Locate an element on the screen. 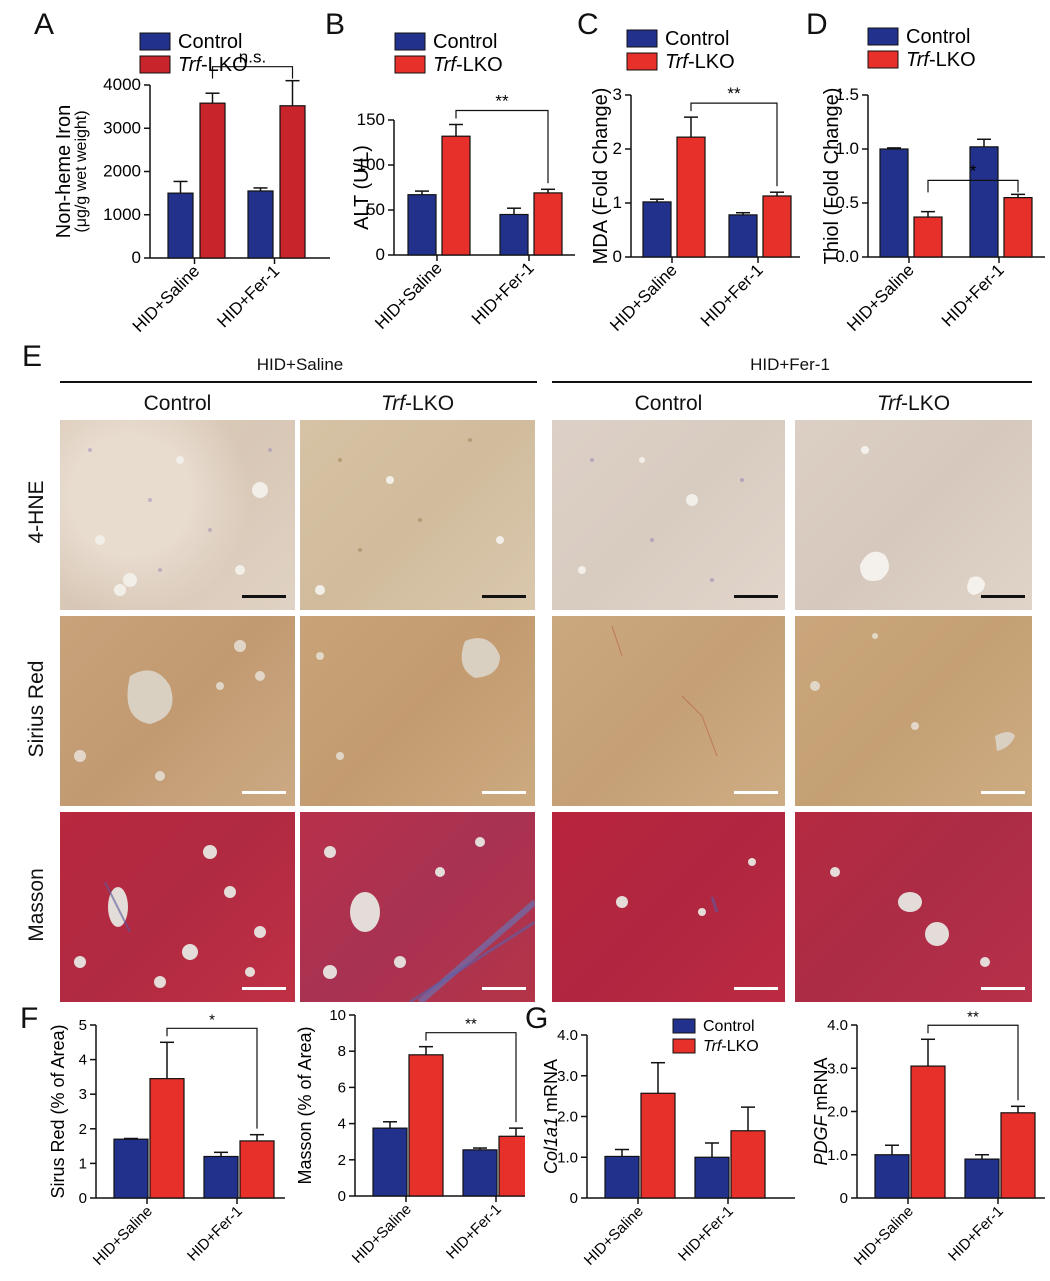 The image size is (1050, 1281). y-axis-label: Non-heme Iron is located at coordinates (64, 171).